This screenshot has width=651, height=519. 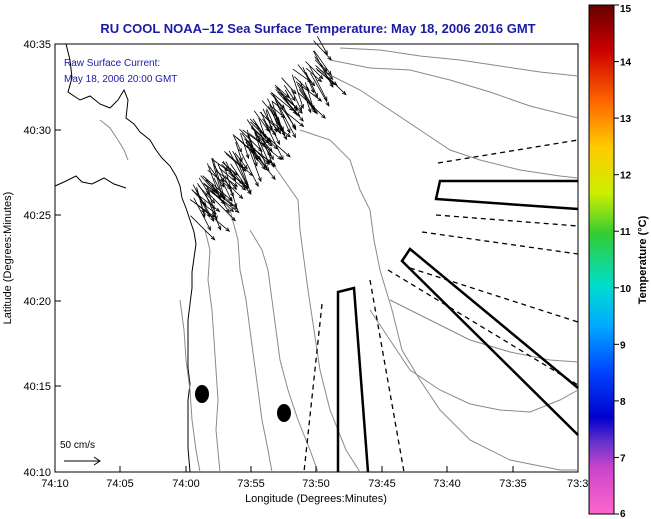 I want to click on colorbar-ticks: 15 14 13 12 11 10 9 8 7 6, so click(x=623, y=261).